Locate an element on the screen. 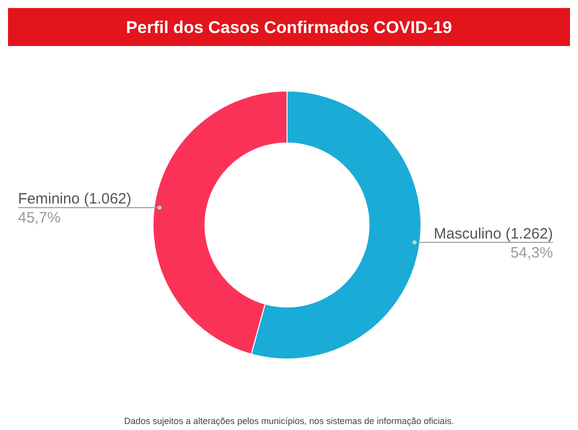 Image resolution: width=578 pixels, height=430 pixels. data-label: 54,3% is located at coordinates (531, 253).